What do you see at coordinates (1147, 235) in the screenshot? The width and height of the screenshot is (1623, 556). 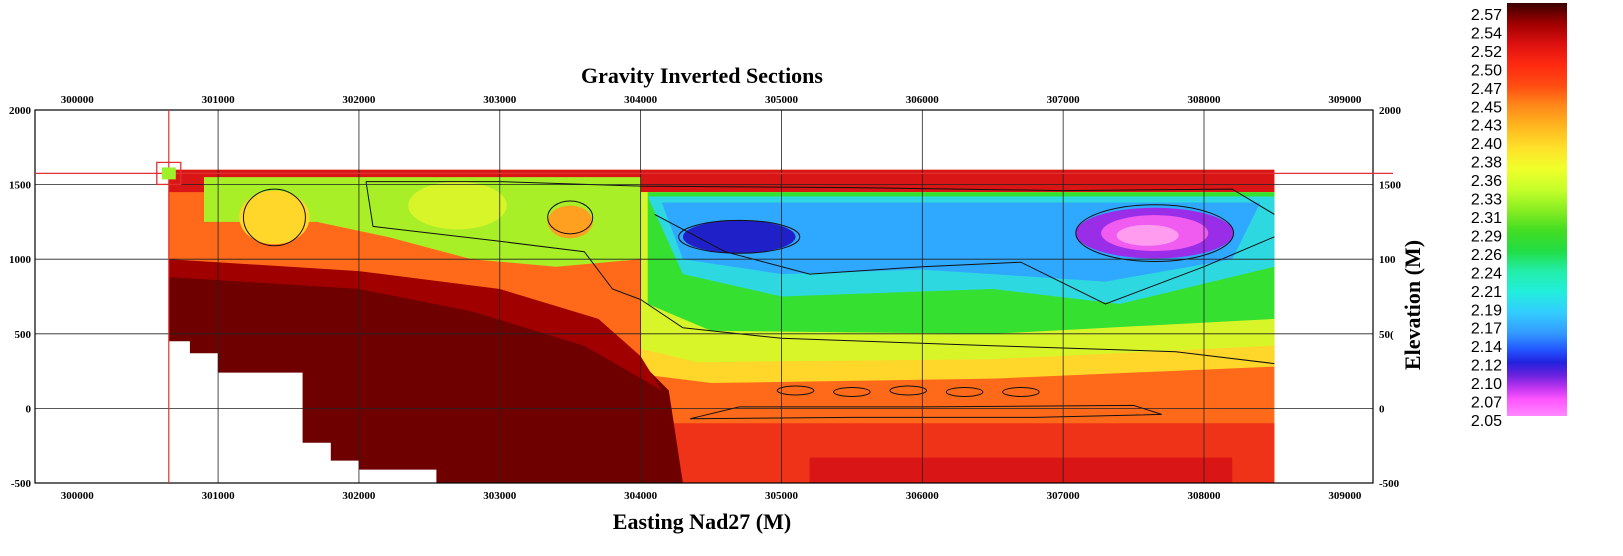 I see `low-density-core-center` at bounding box center [1147, 235].